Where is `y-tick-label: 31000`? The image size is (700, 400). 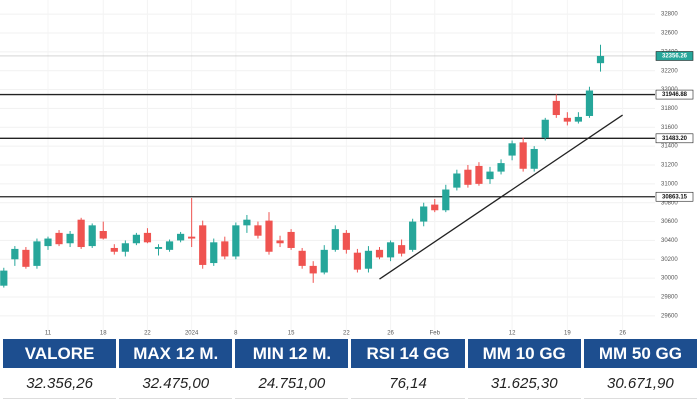 y-tick-label: 31000 is located at coordinates (669, 184).